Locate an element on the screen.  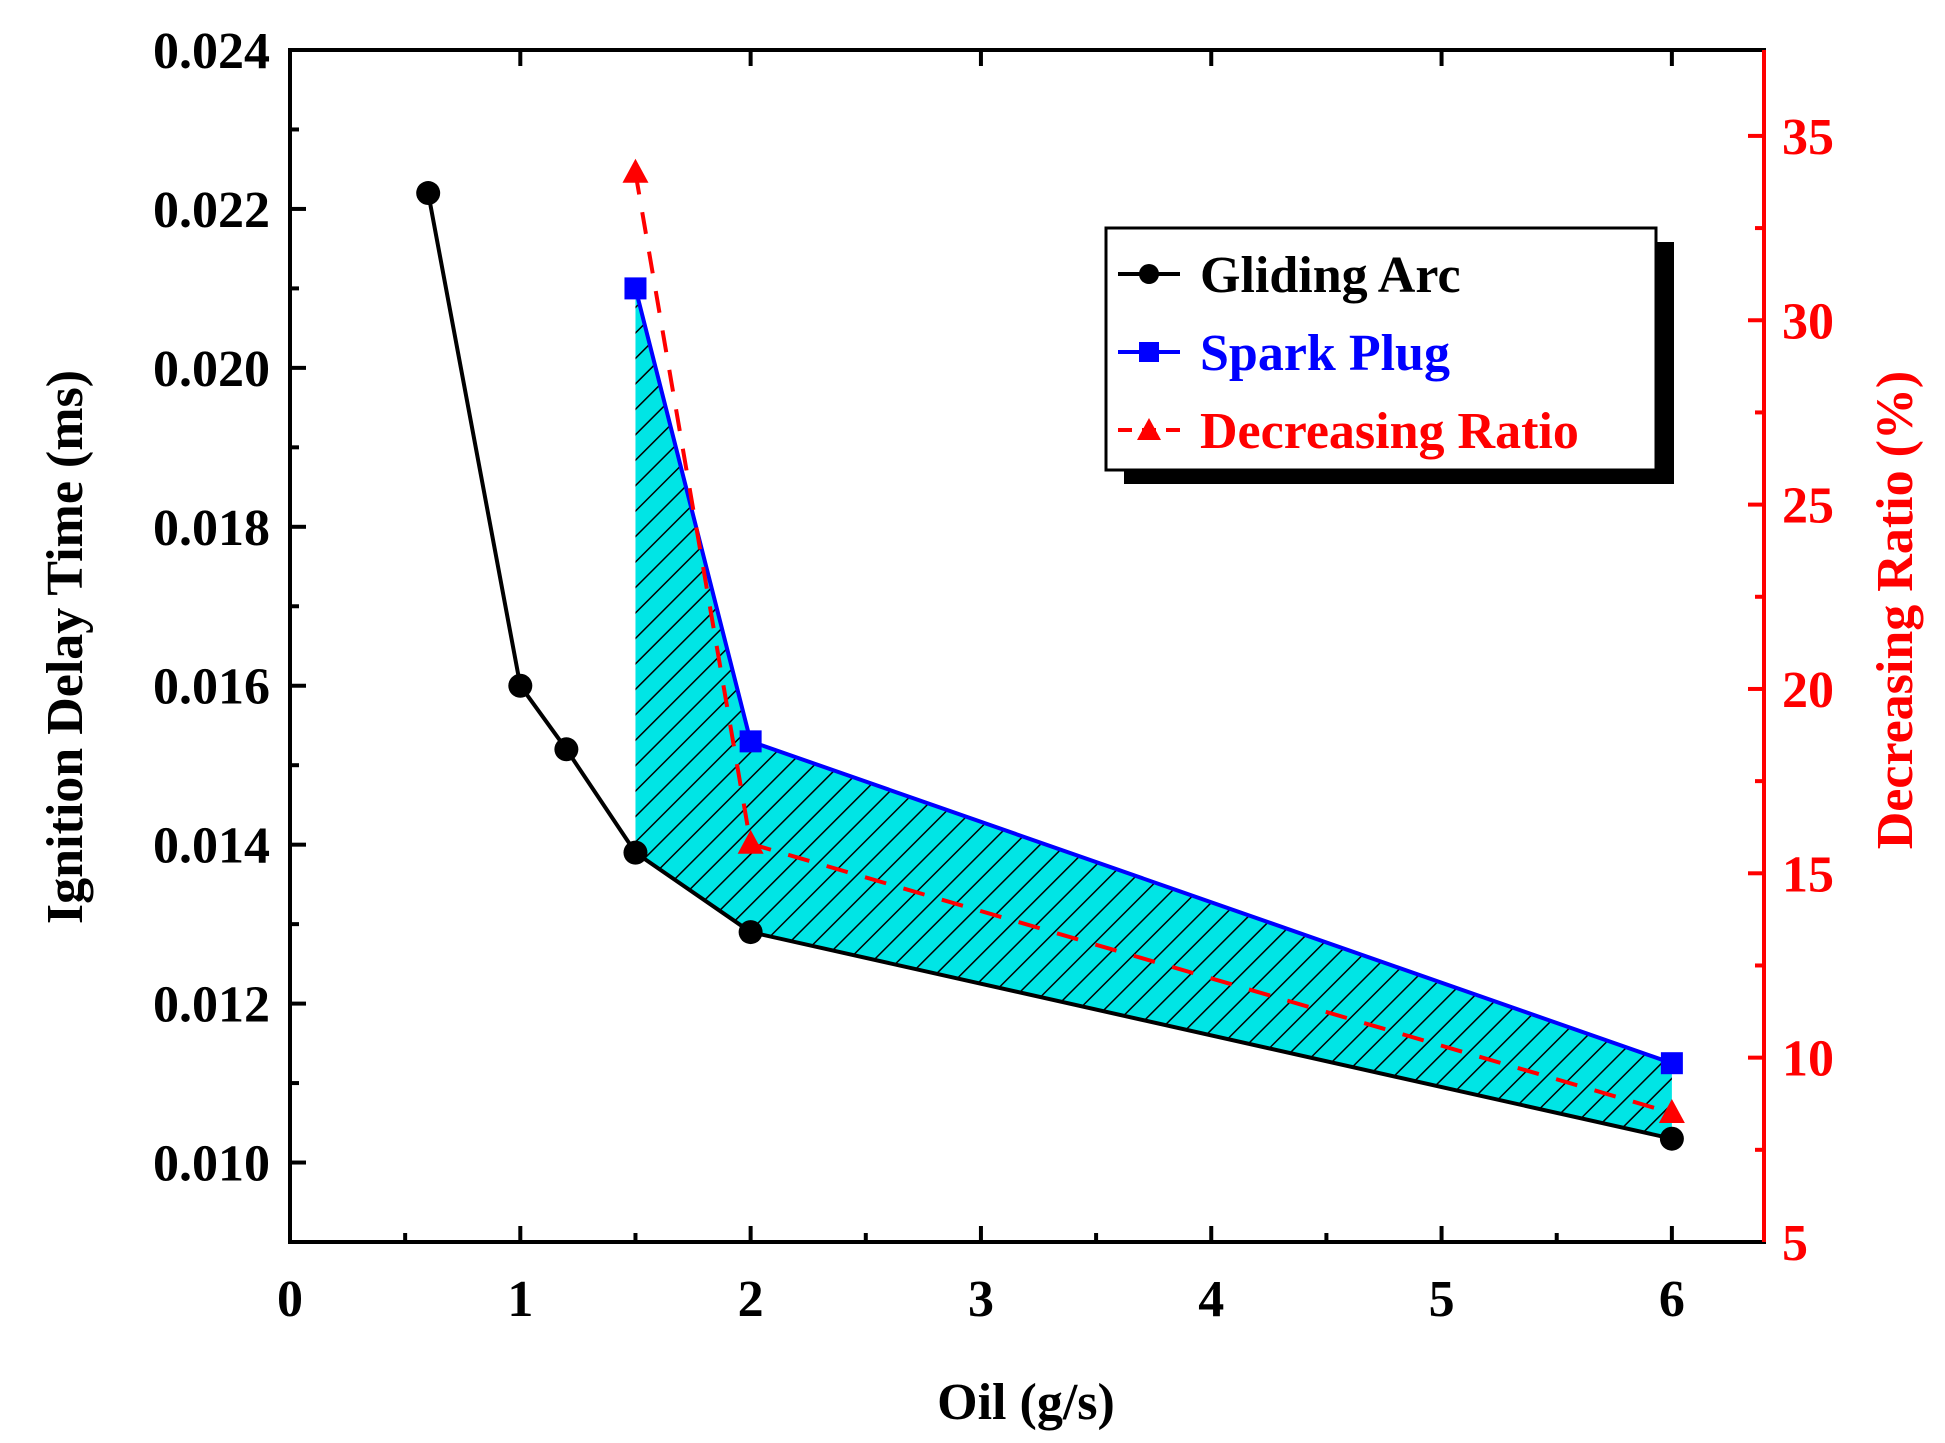
y2-tick-label: 10 is located at coordinates (1808, 1059).